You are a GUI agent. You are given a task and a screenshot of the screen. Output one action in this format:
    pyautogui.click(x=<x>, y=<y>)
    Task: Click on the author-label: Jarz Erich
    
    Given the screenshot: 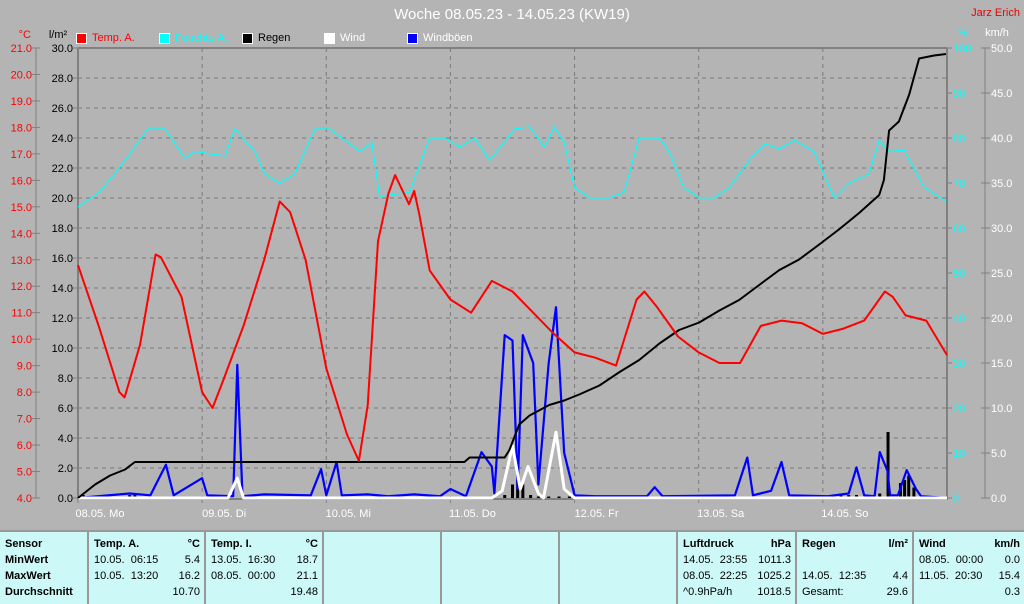 What is the action you would take?
    pyautogui.click(x=995, y=13)
    